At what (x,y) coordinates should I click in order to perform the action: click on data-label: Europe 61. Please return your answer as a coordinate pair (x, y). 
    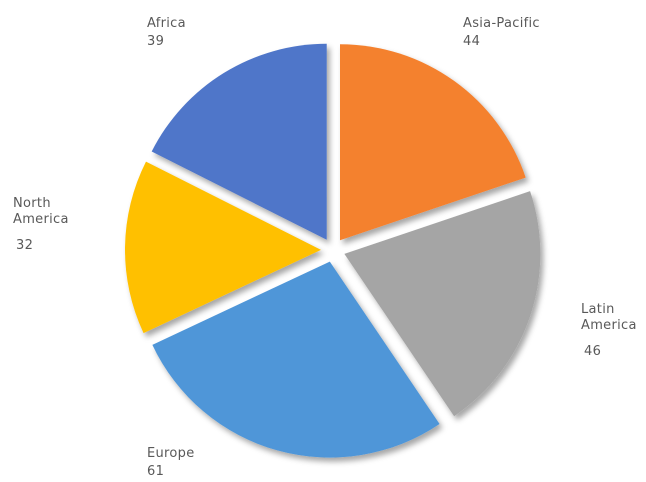
    Looking at the image, I should click on (207, 463).